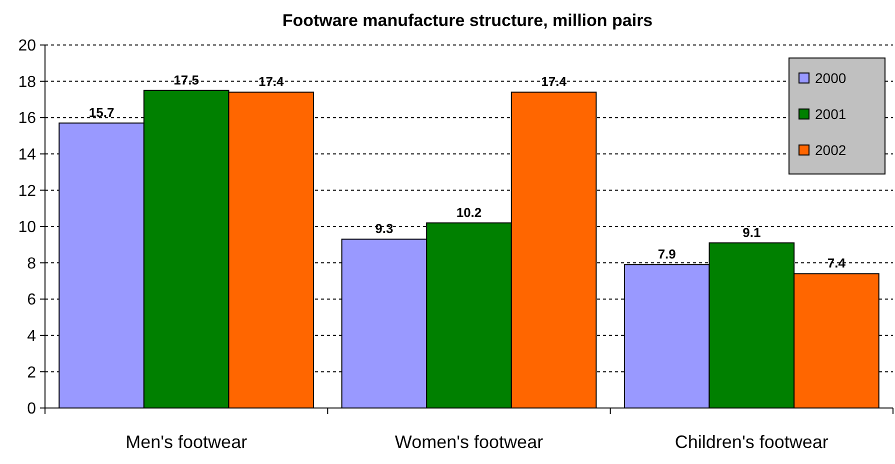  Describe the element at coordinates (186, 80) in the screenshot. I see `data-label: 17.5` at that location.